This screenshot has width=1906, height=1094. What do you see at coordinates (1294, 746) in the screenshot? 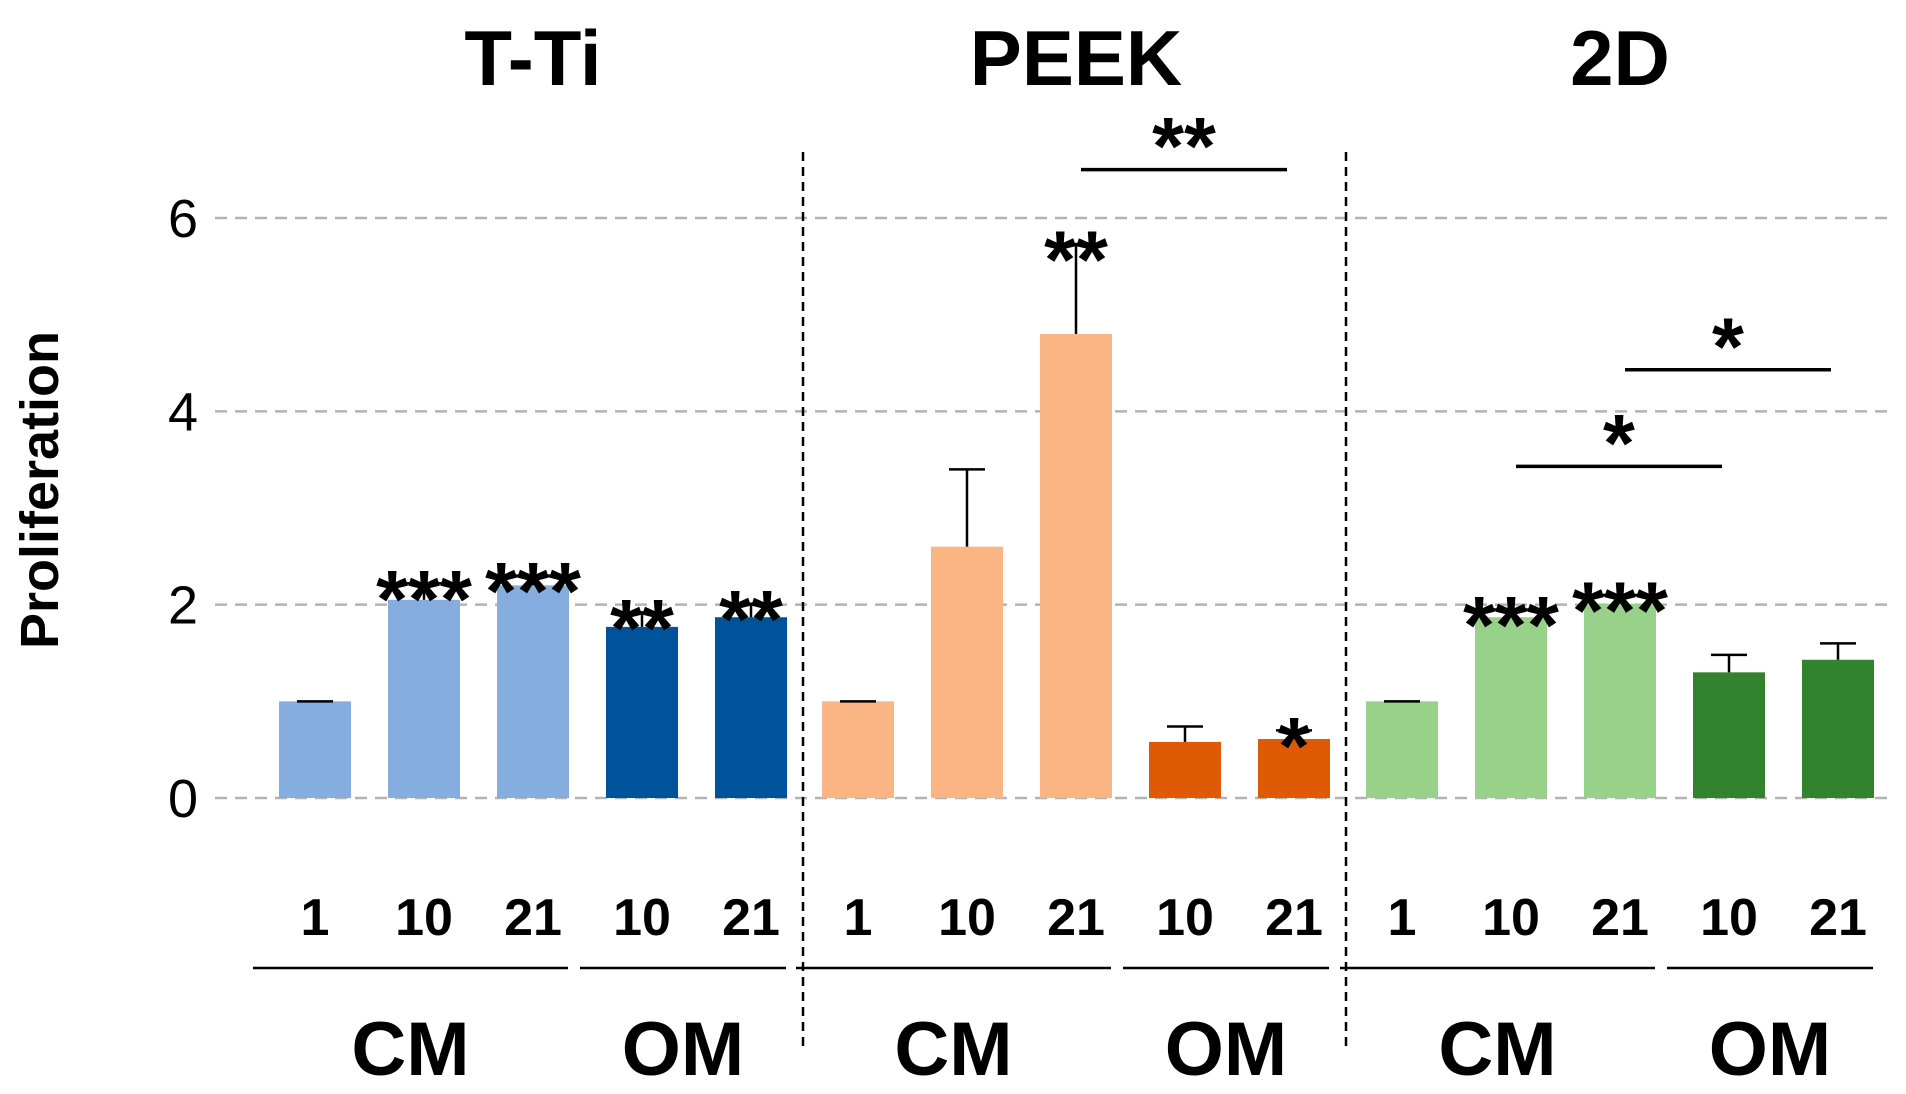
I see `significance-marker: *` at bounding box center [1294, 746].